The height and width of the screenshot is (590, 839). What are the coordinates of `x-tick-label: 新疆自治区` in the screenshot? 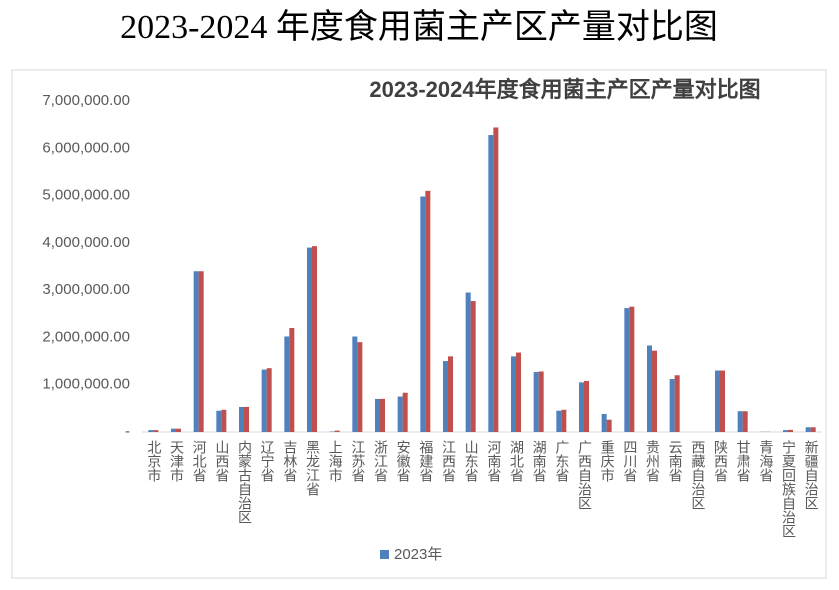 It's located at (811, 475).